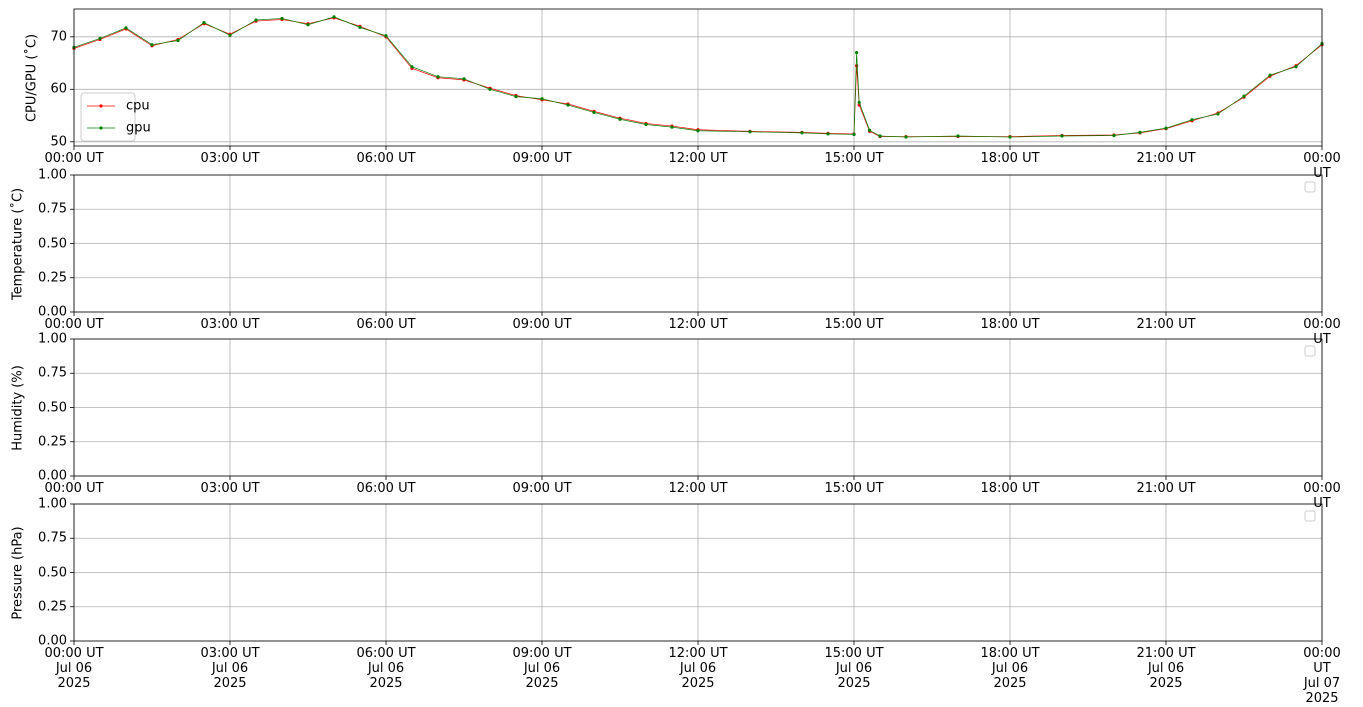  What do you see at coordinates (542, 668) in the screenshot?
I see `x-tick-label: 09:00 UT Jul 06 2025` at bounding box center [542, 668].